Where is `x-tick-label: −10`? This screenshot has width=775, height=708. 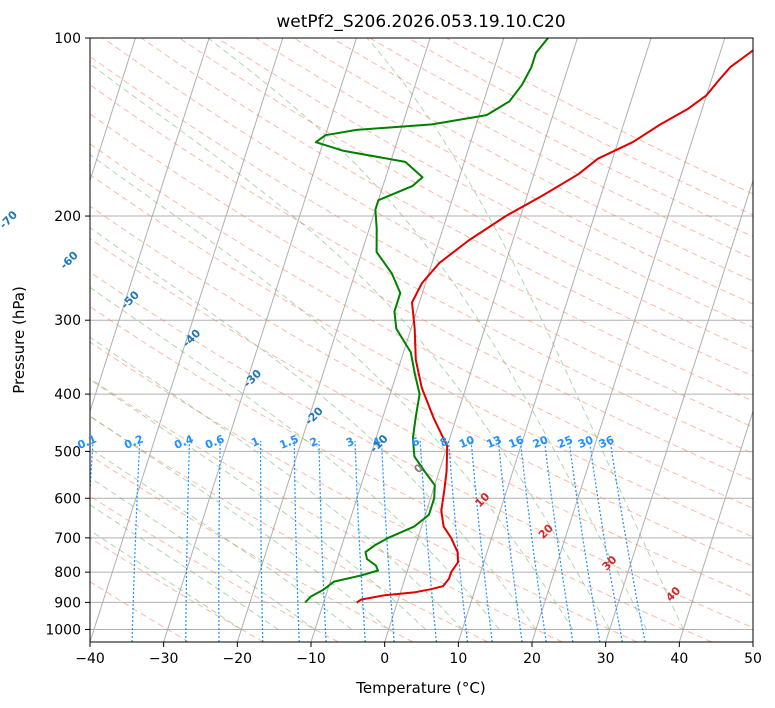
x-tick-label: −10 is located at coordinates (311, 659).